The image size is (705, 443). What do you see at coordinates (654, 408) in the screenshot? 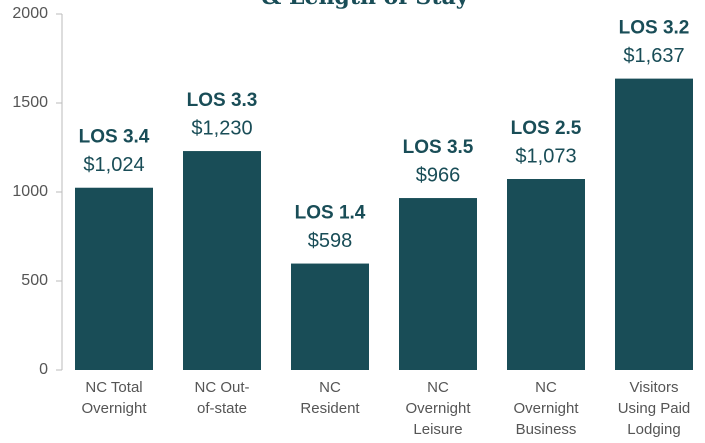
I see `x-tick-label: Visitors Using Paid Lodging` at bounding box center [654, 408].